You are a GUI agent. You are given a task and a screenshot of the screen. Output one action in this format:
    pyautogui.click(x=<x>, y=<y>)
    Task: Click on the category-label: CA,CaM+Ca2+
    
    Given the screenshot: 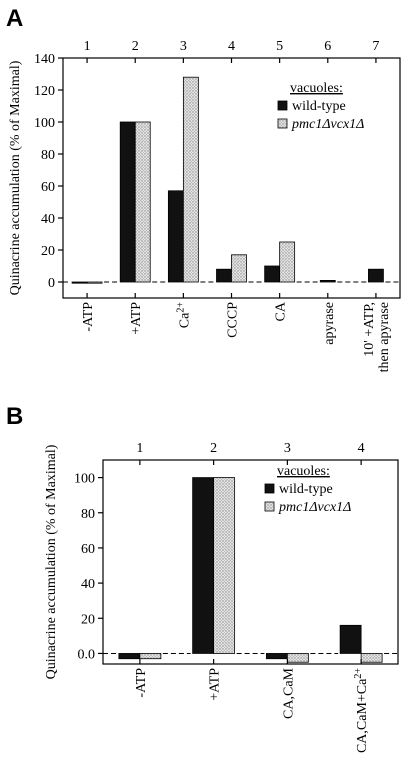 What is the action you would take?
    pyautogui.click(x=362, y=710)
    